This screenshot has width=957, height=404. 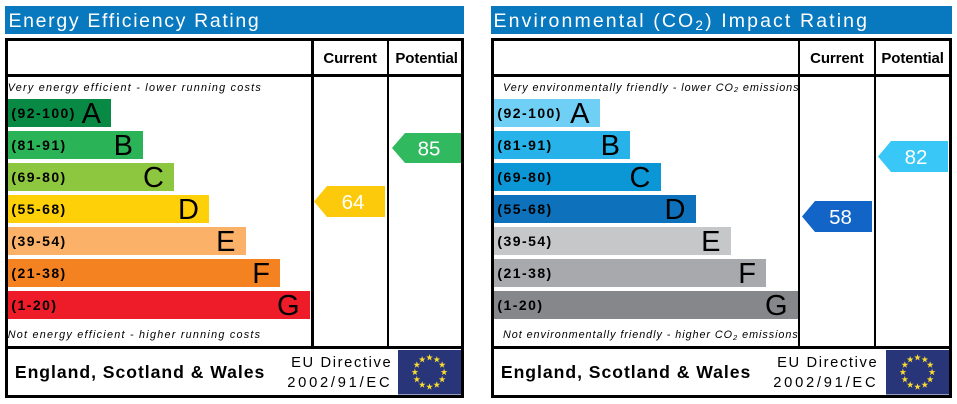 What do you see at coordinates (840, 217) in the screenshot?
I see `svg-text: 58` at bounding box center [840, 217].